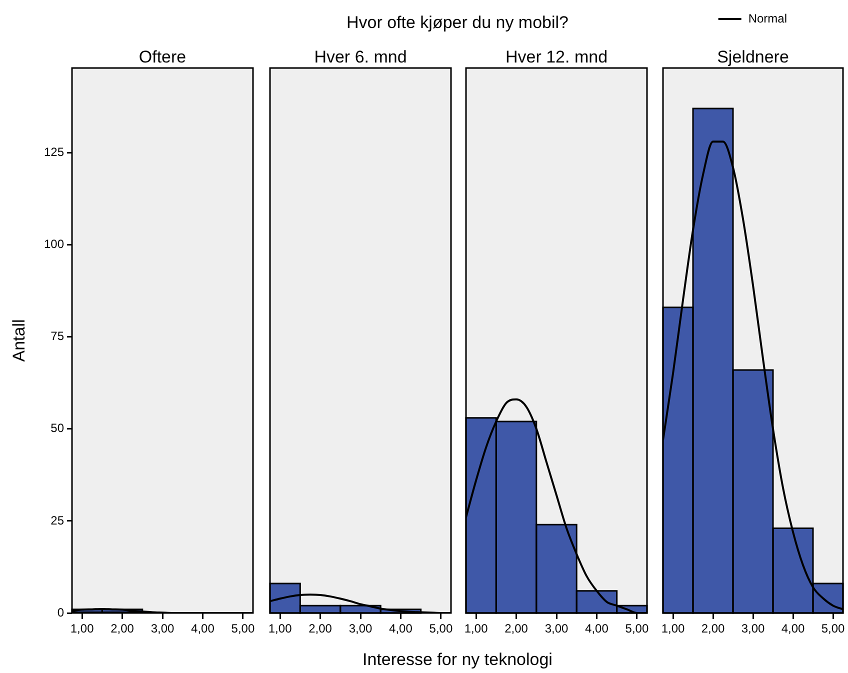 This screenshot has height=673, width=848. Describe the element at coordinates (556, 57) in the screenshot. I see `chart-title: Hver 12. mnd` at that location.